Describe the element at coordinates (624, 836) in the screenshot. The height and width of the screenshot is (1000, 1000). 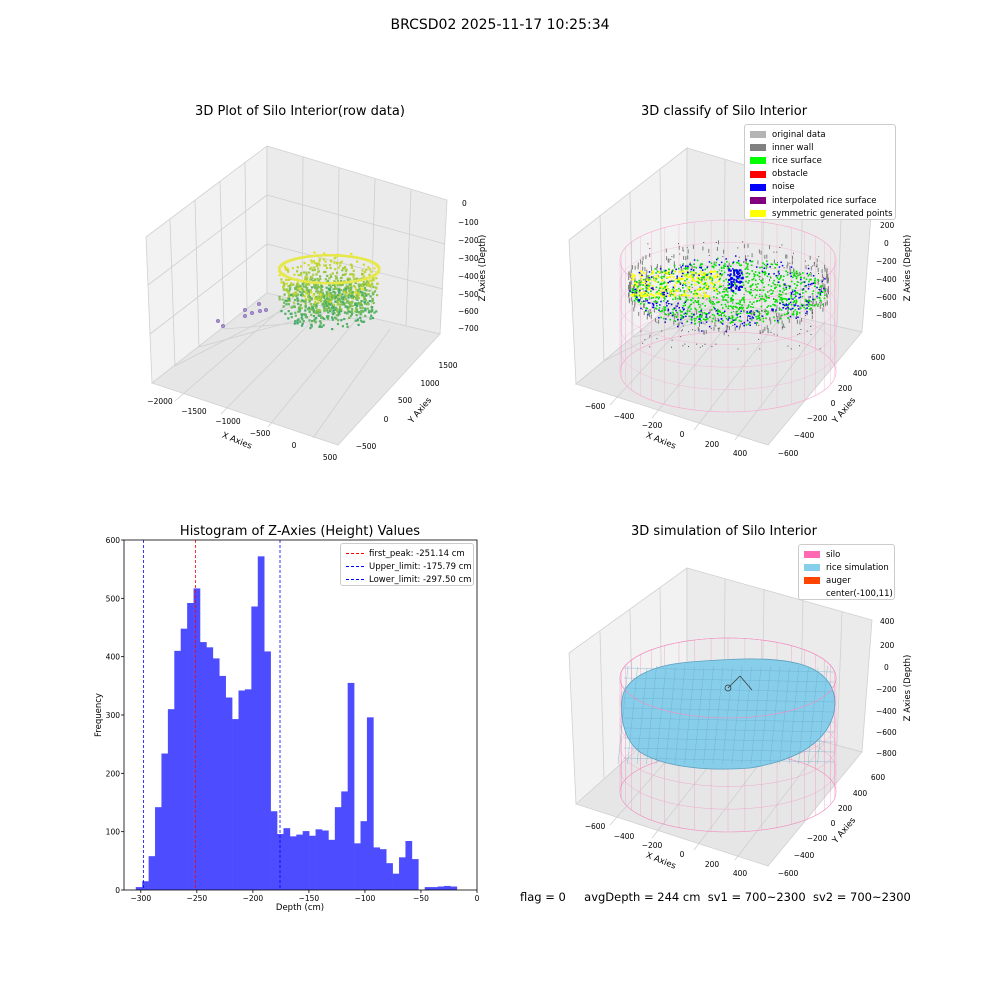
I see `sim-xtick: −400` at that location.